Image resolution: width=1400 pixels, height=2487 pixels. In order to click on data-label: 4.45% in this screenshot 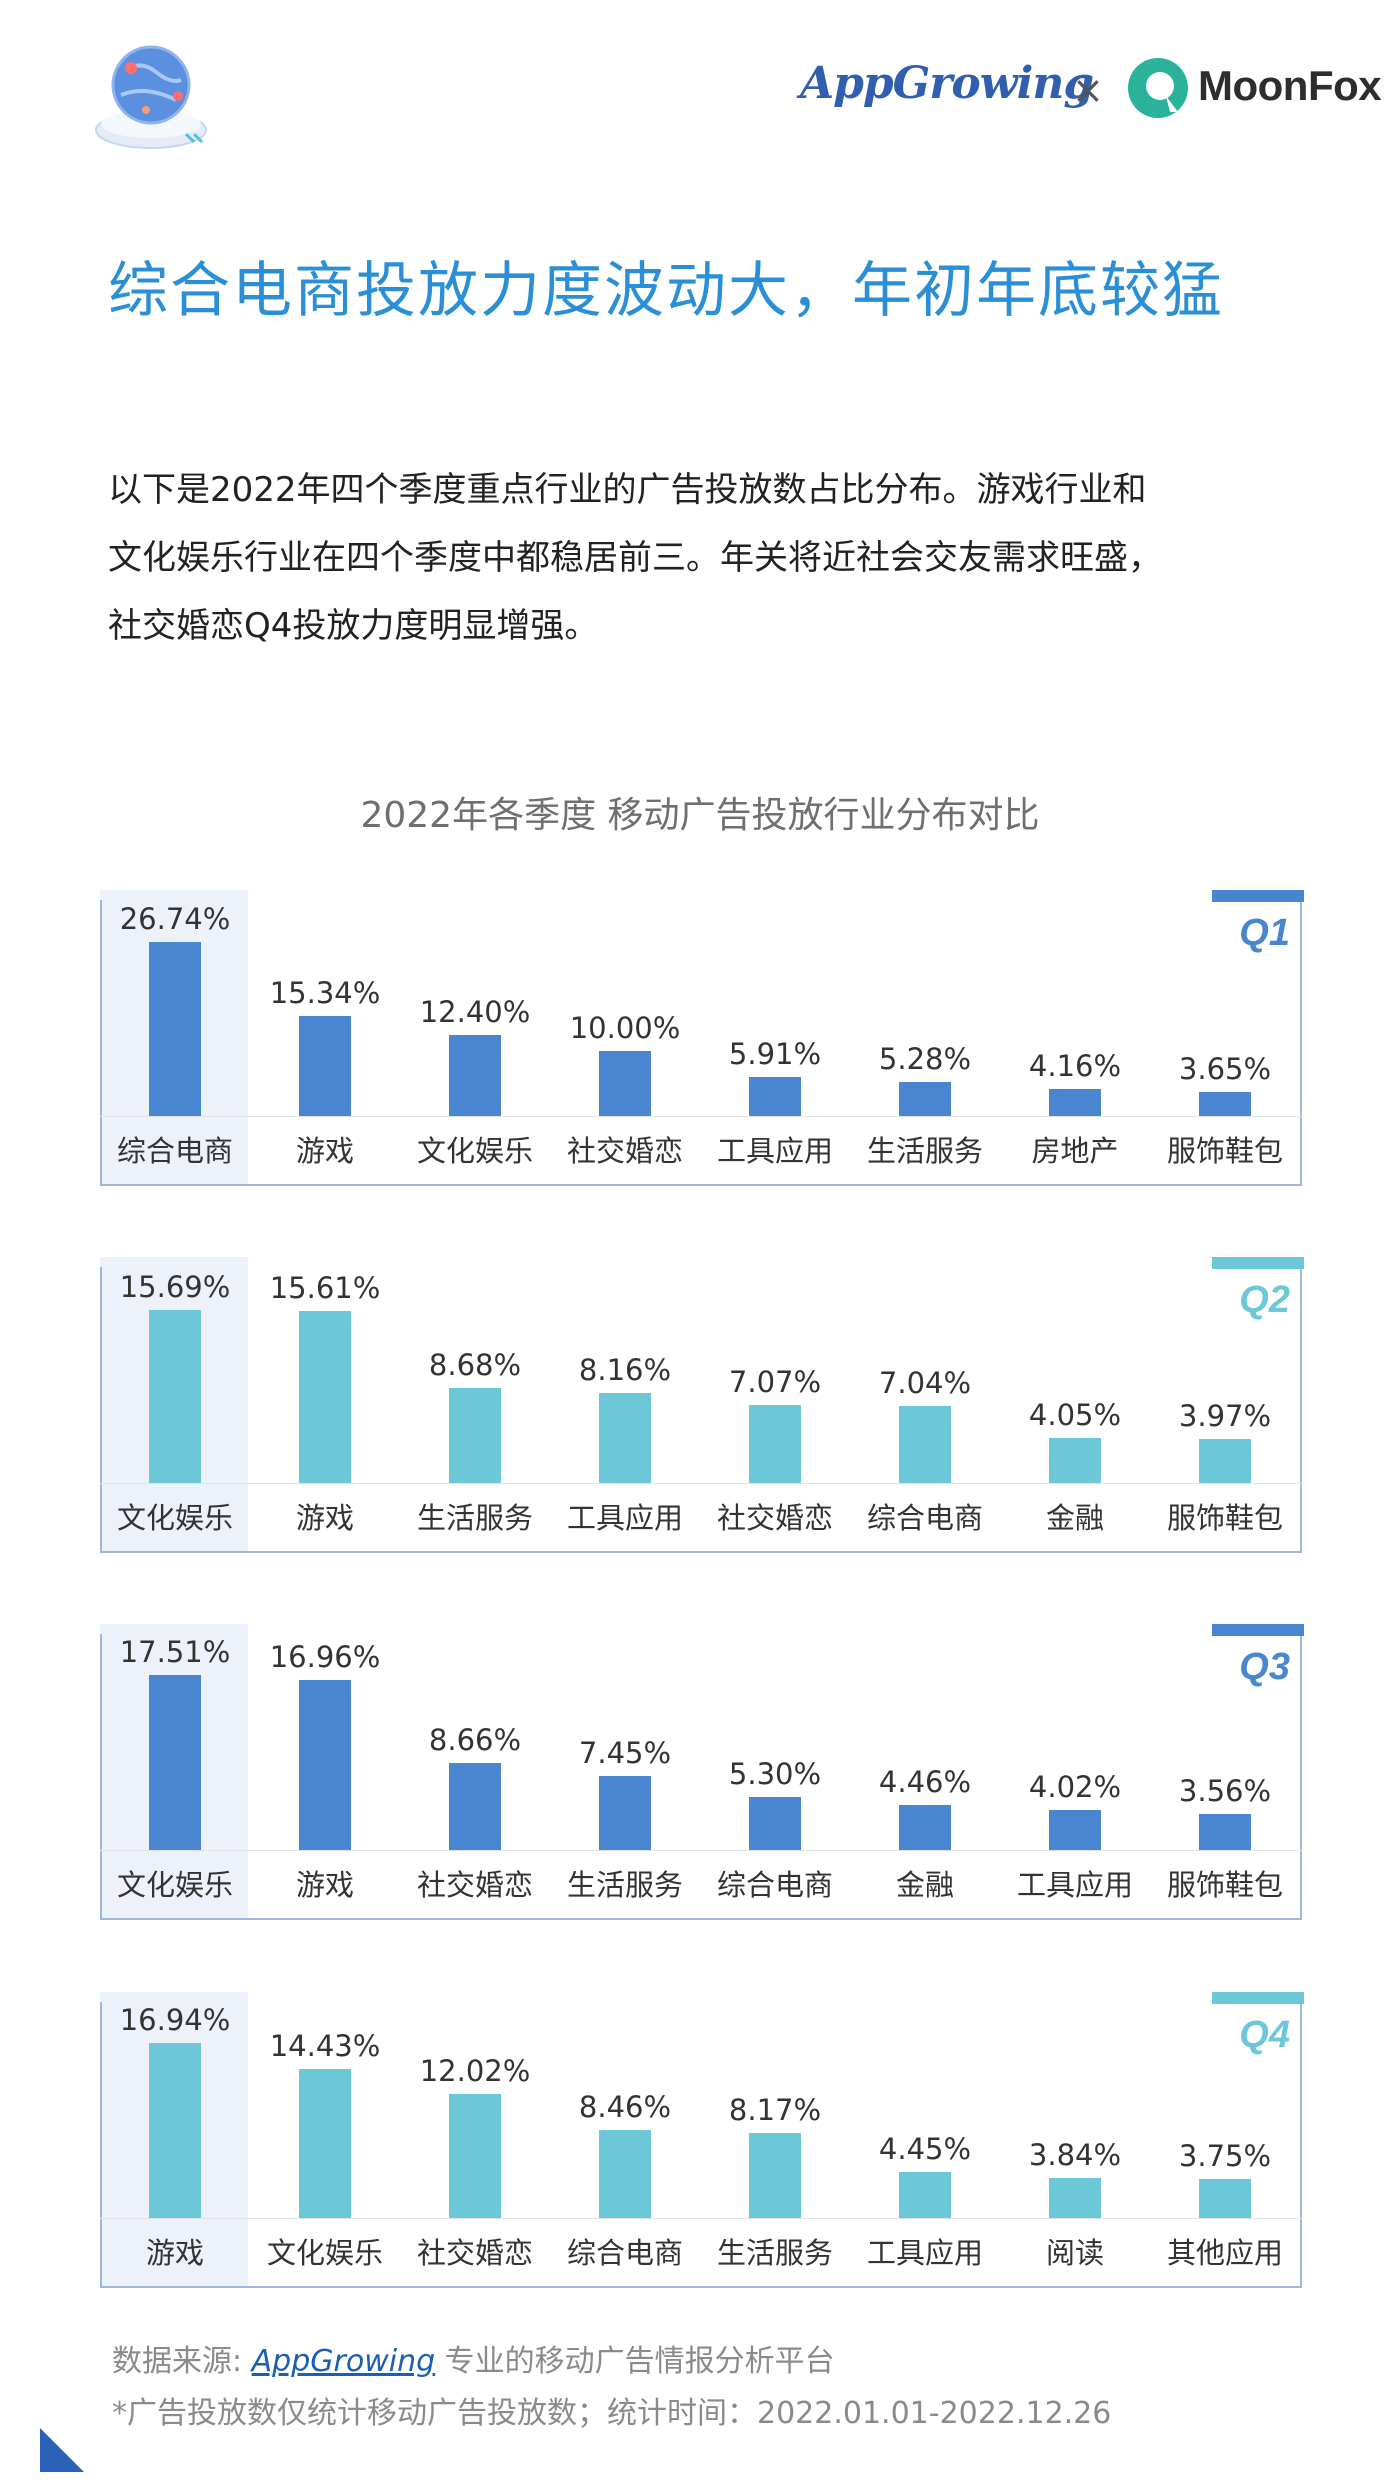, I will do `click(925, 2148)`.